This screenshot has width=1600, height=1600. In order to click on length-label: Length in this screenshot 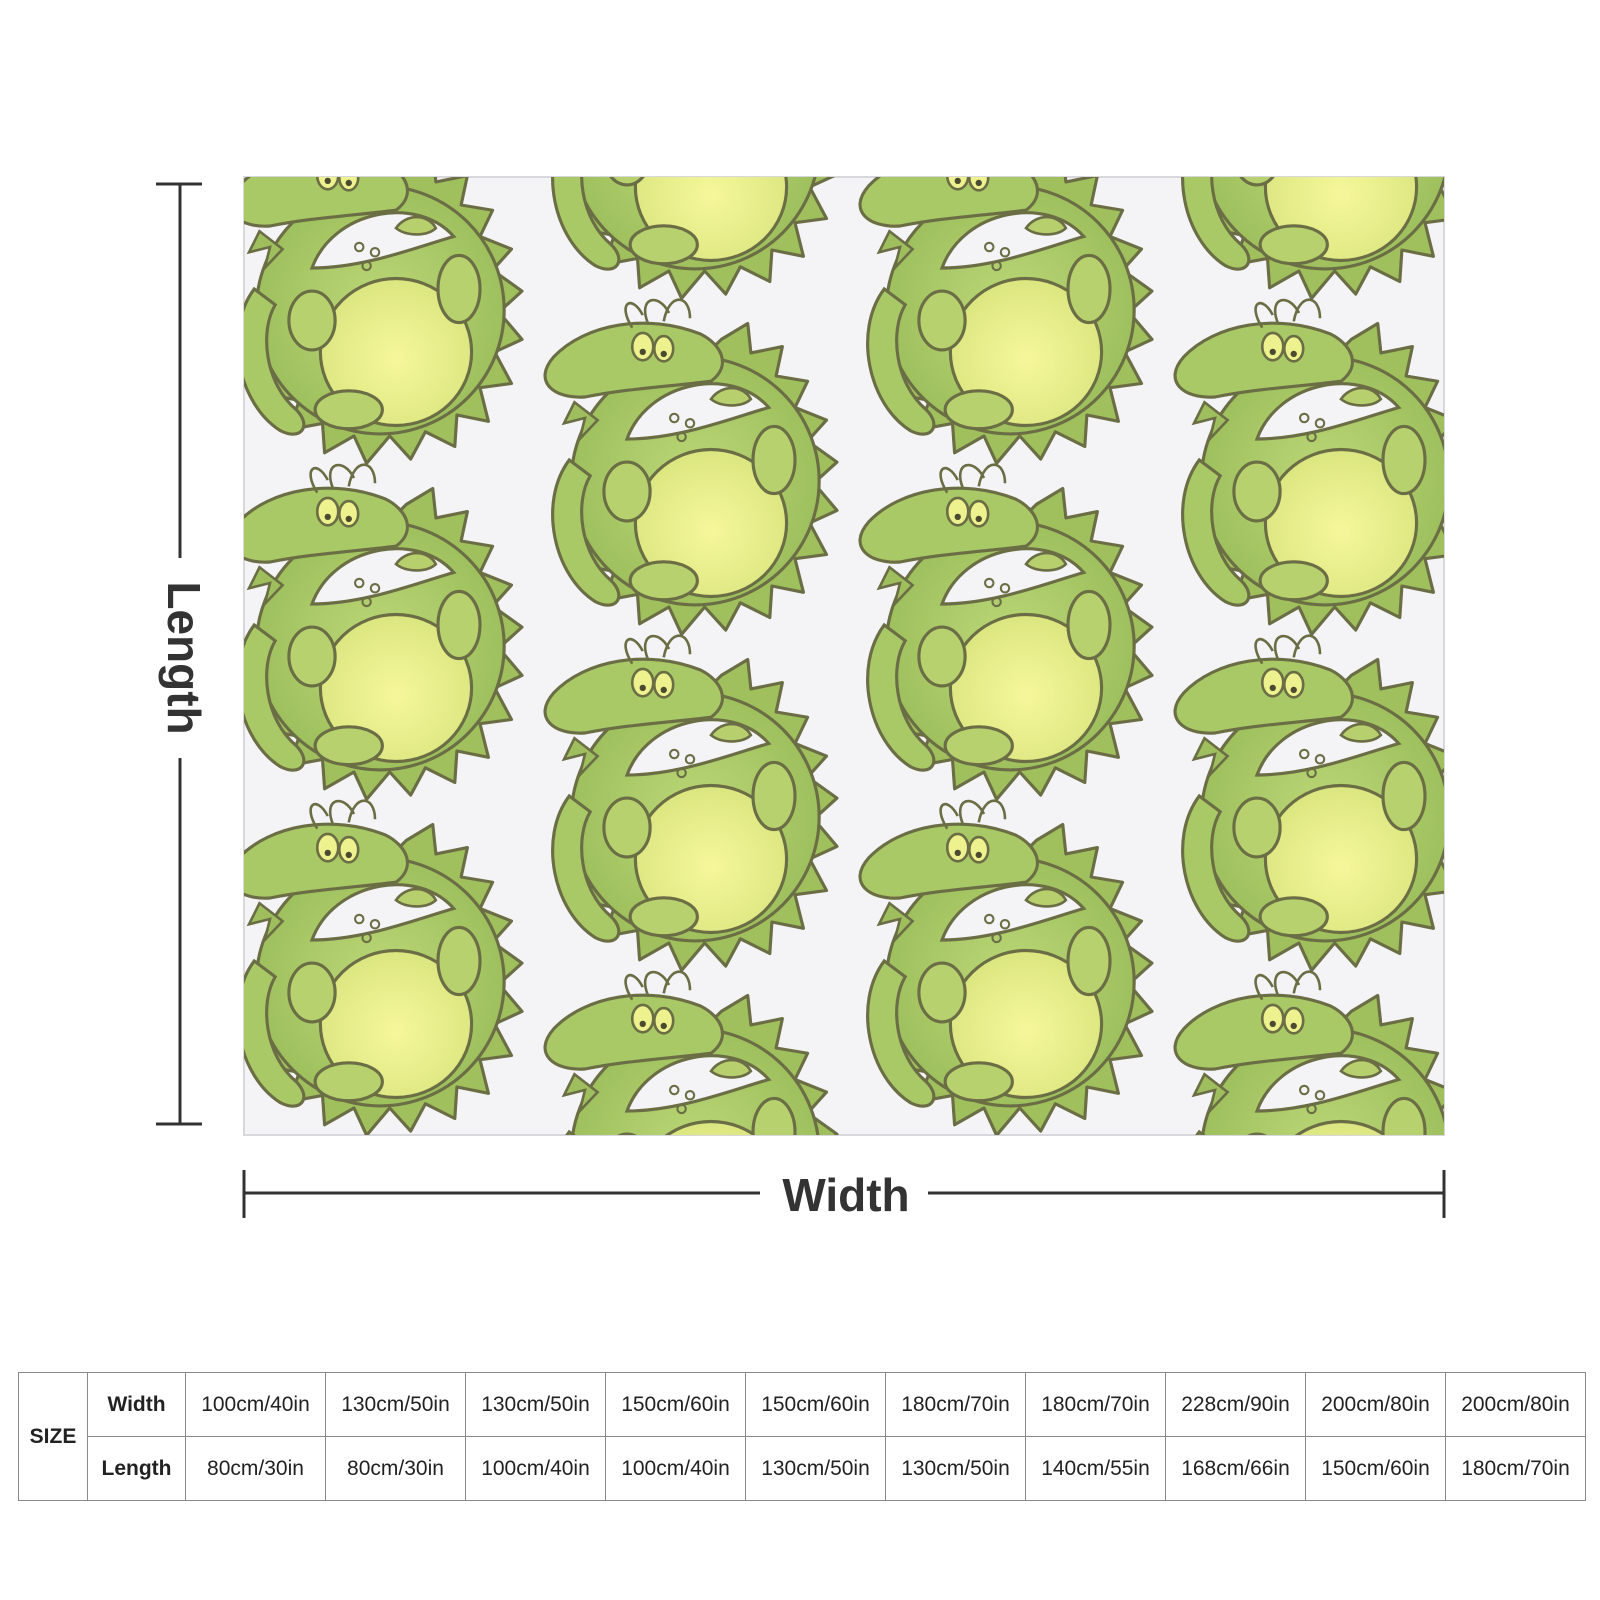, I will do `click(184, 657)`.